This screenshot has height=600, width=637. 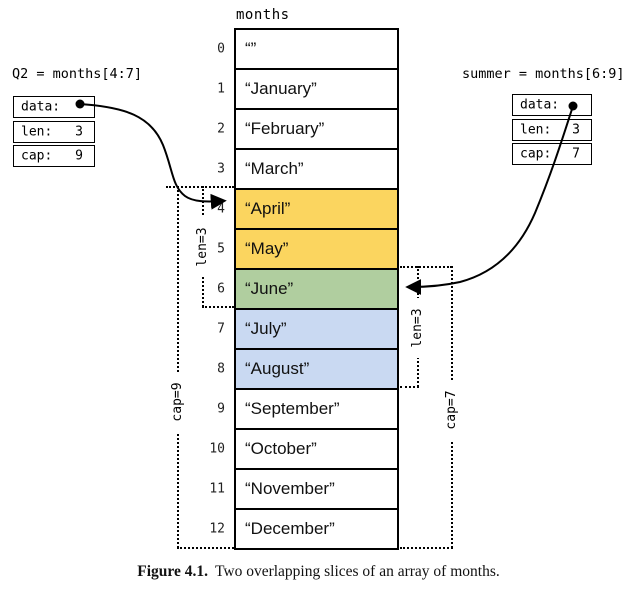 I want to click on q2-cap-bracket-label: cap=9, so click(x=178, y=402).